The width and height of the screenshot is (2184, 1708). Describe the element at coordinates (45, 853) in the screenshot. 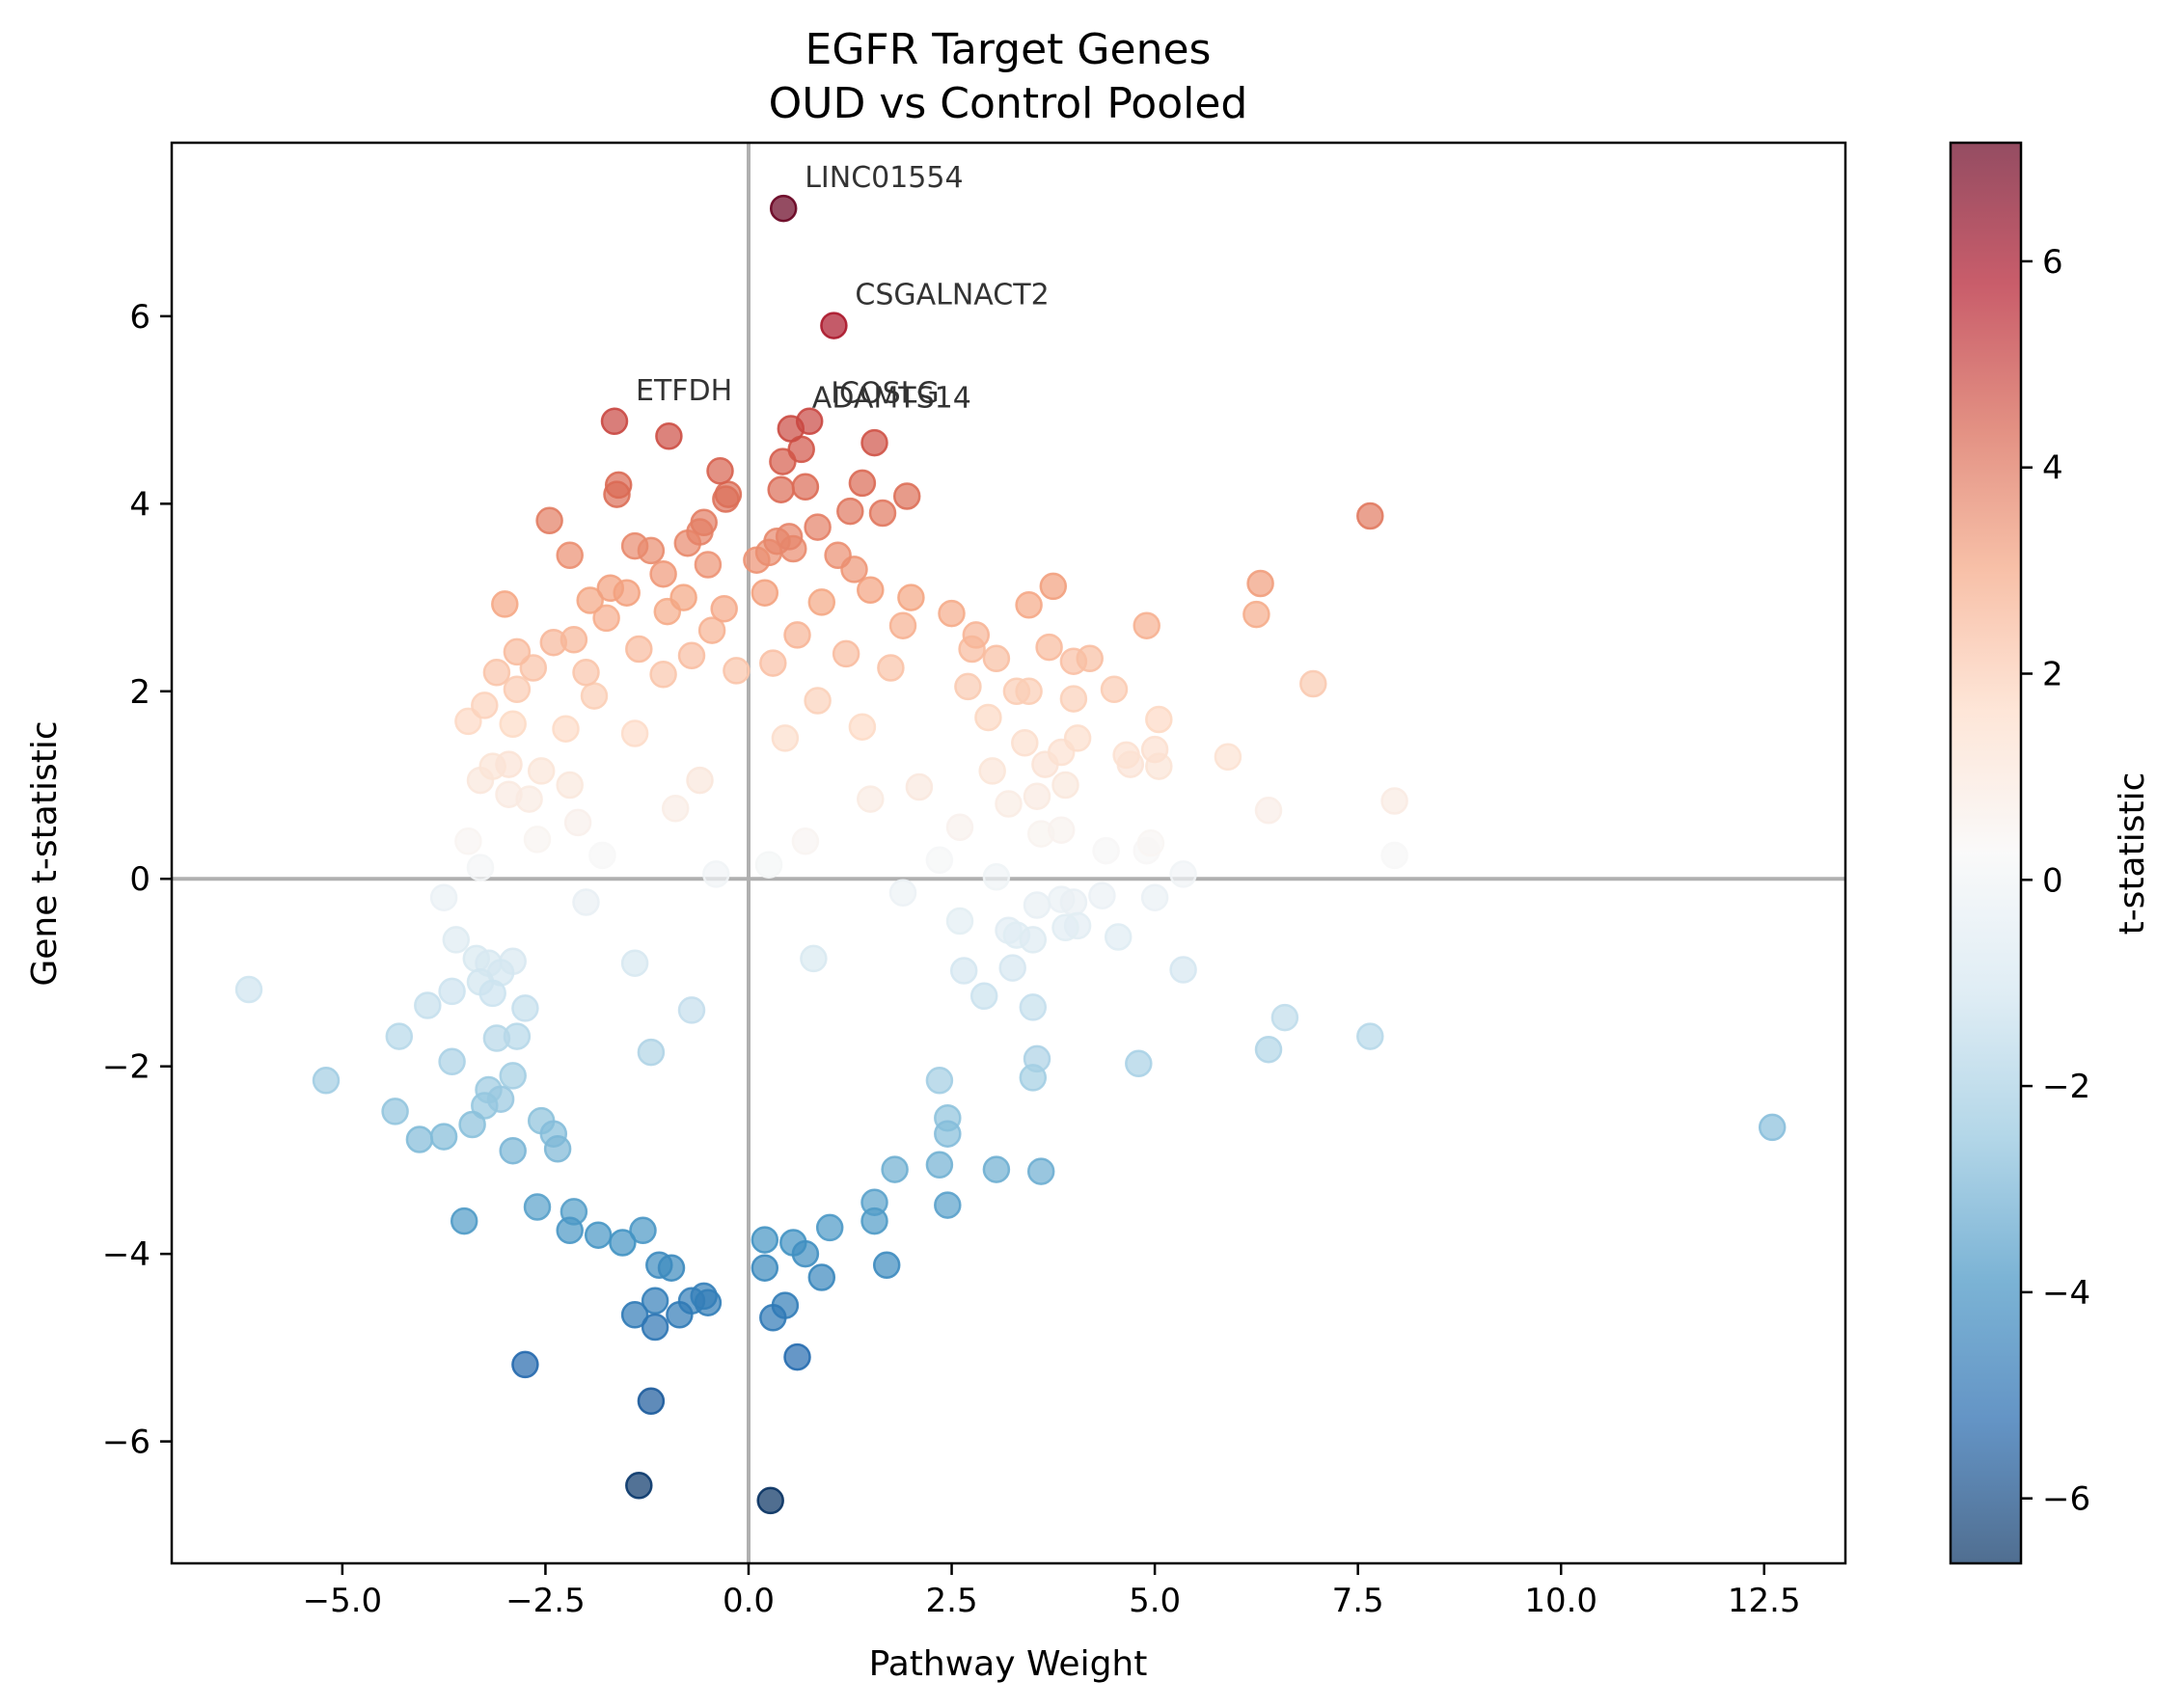

I see `y-axis-label: Gene t-statistic` at that location.